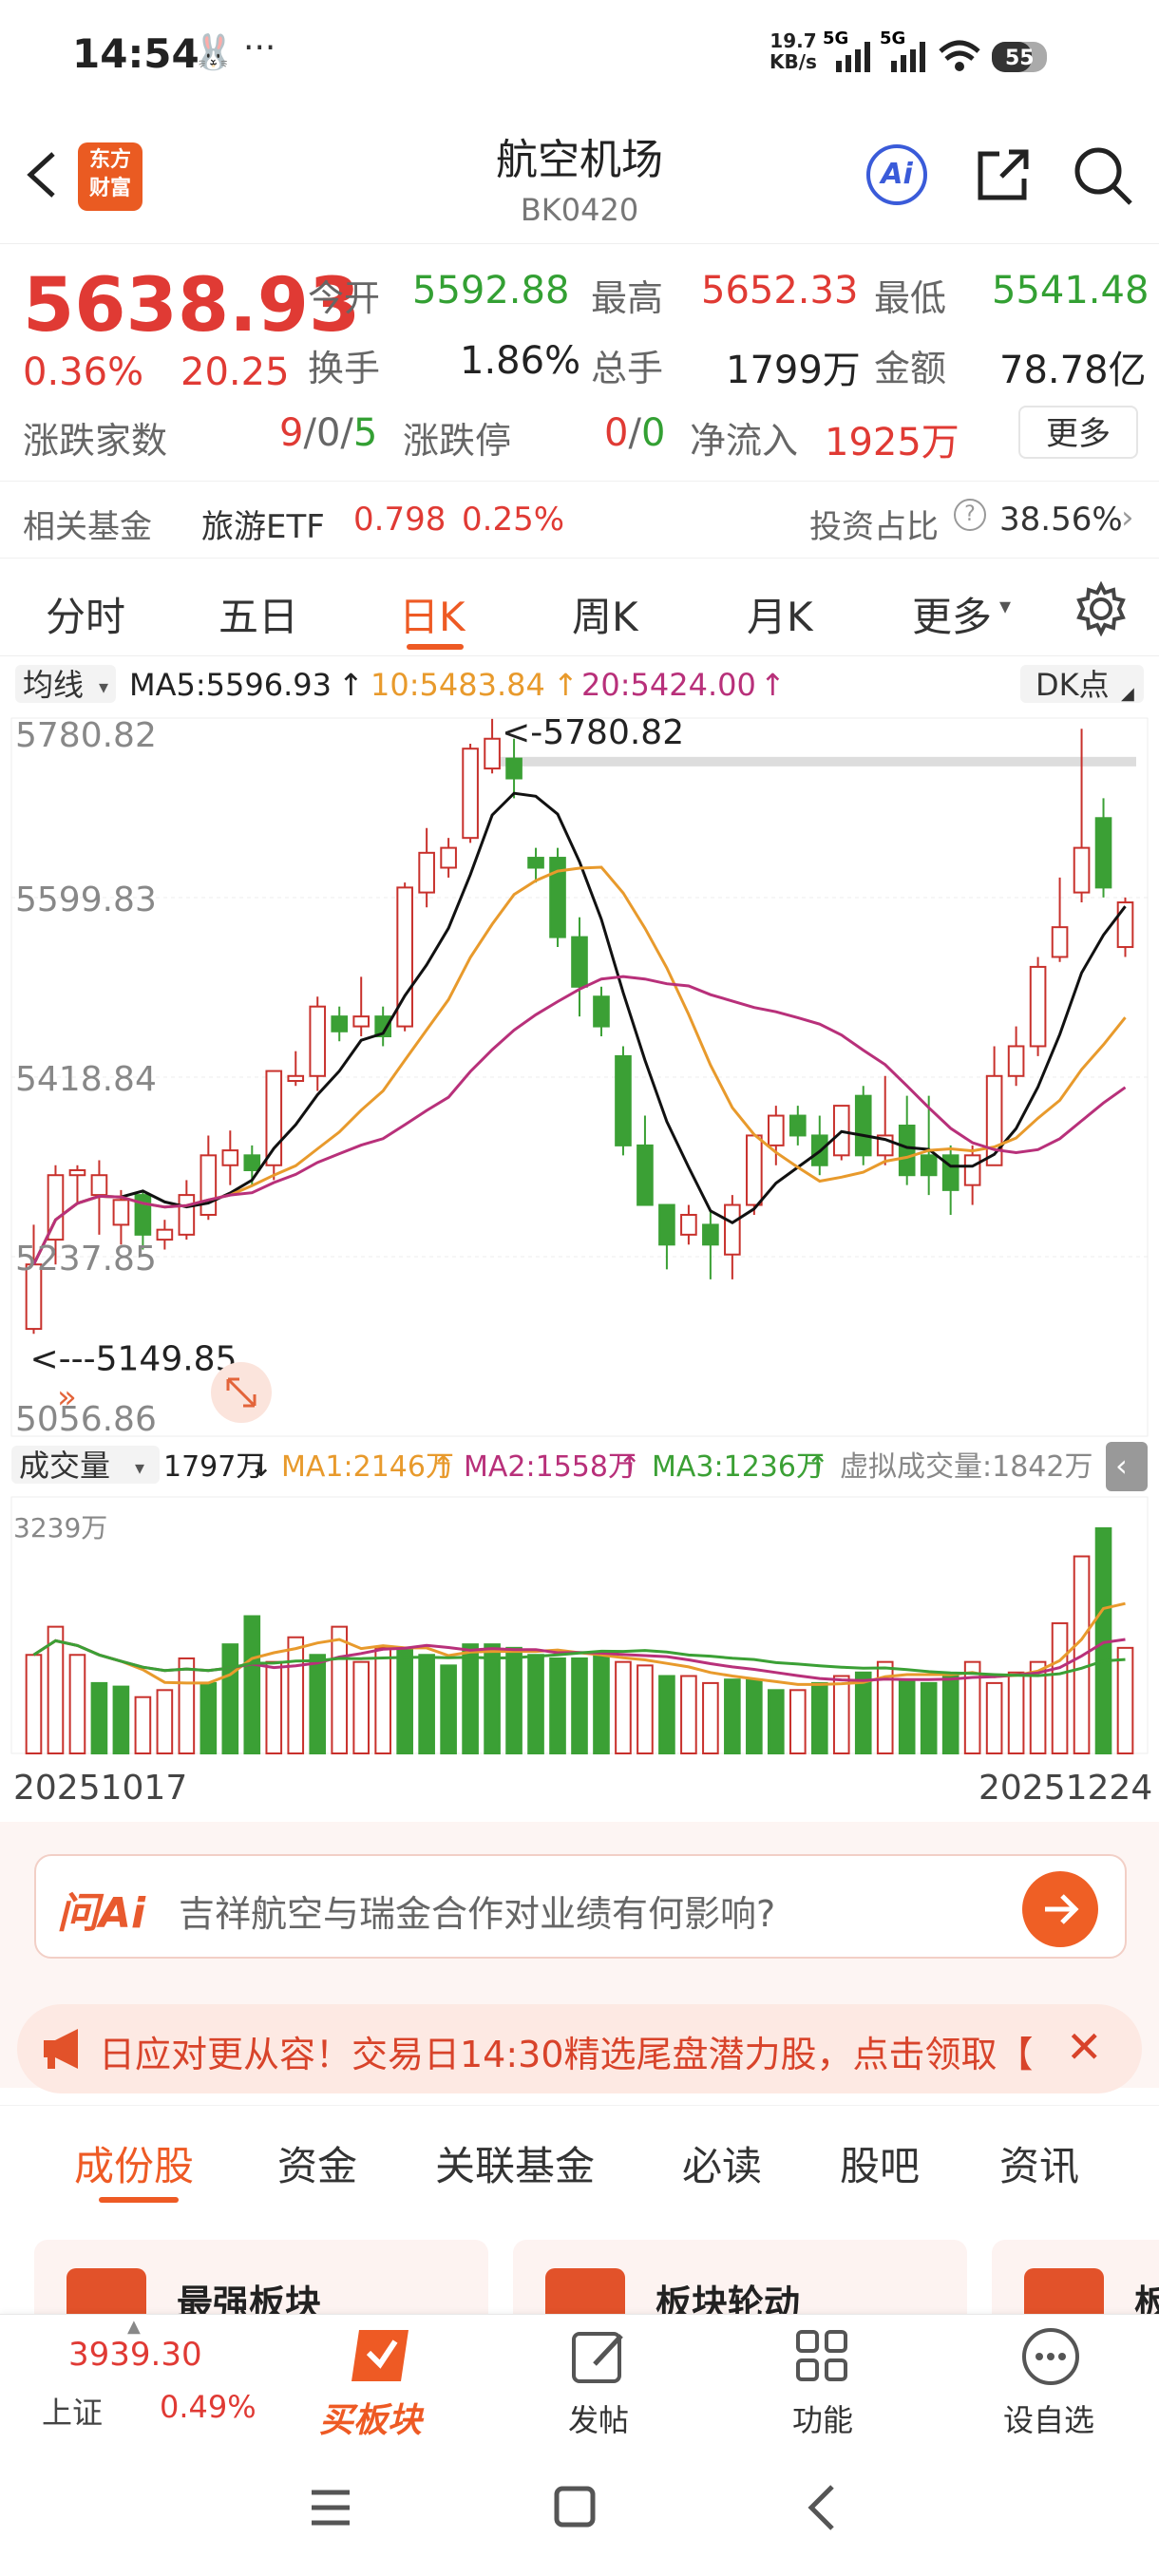 Image resolution: width=1159 pixels, height=2576 pixels. What do you see at coordinates (1049, 2420) in the screenshot?
I see `watchlist-label: 设自选` at bounding box center [1049, 2420].